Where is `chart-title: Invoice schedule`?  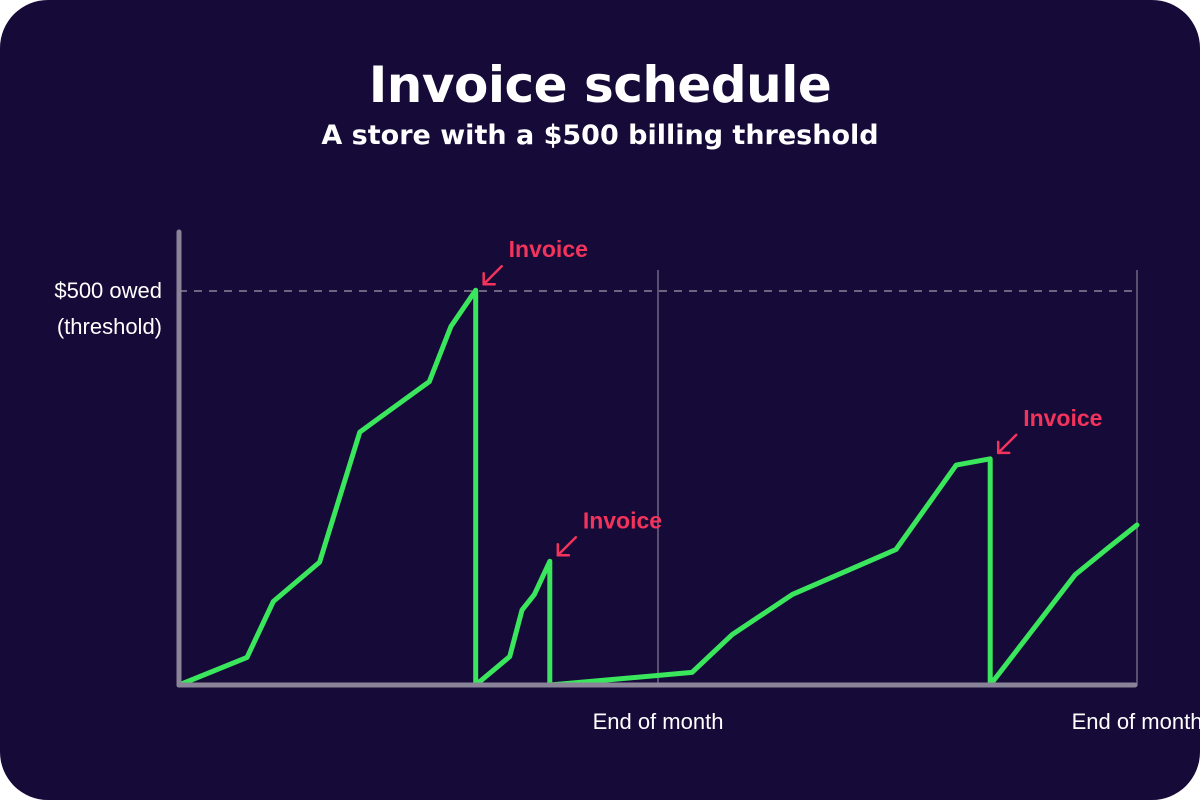 chart-title: Invoice schedule is located at coordinates (600, 85).